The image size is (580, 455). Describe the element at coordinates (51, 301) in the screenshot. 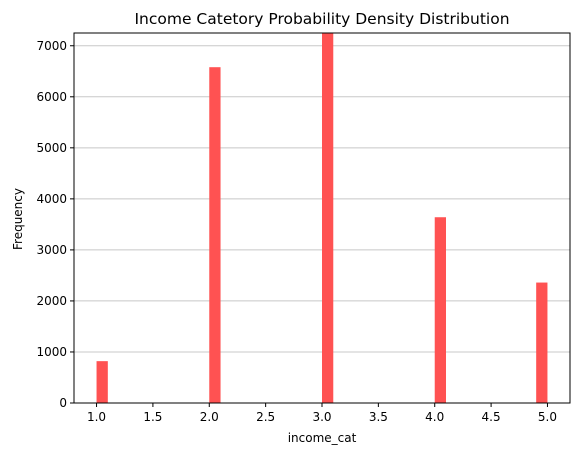

I see `y-tick-label: 2000` at that location.